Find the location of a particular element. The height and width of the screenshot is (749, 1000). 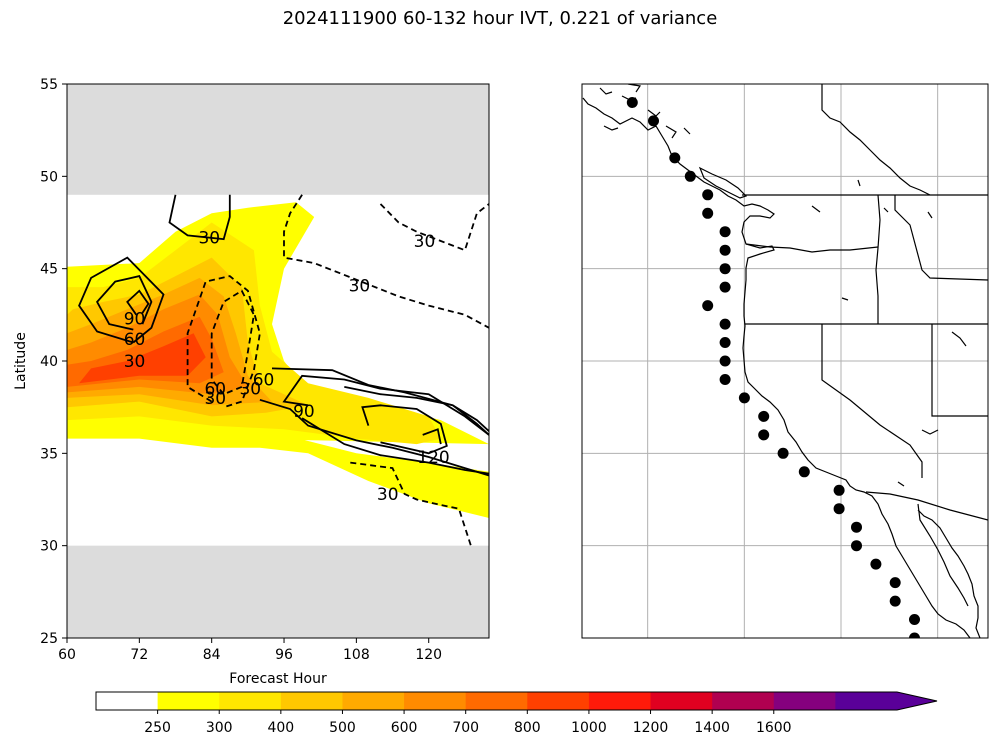

colorbar-tick-label-500: 500 is located at coordinates (342, 728).